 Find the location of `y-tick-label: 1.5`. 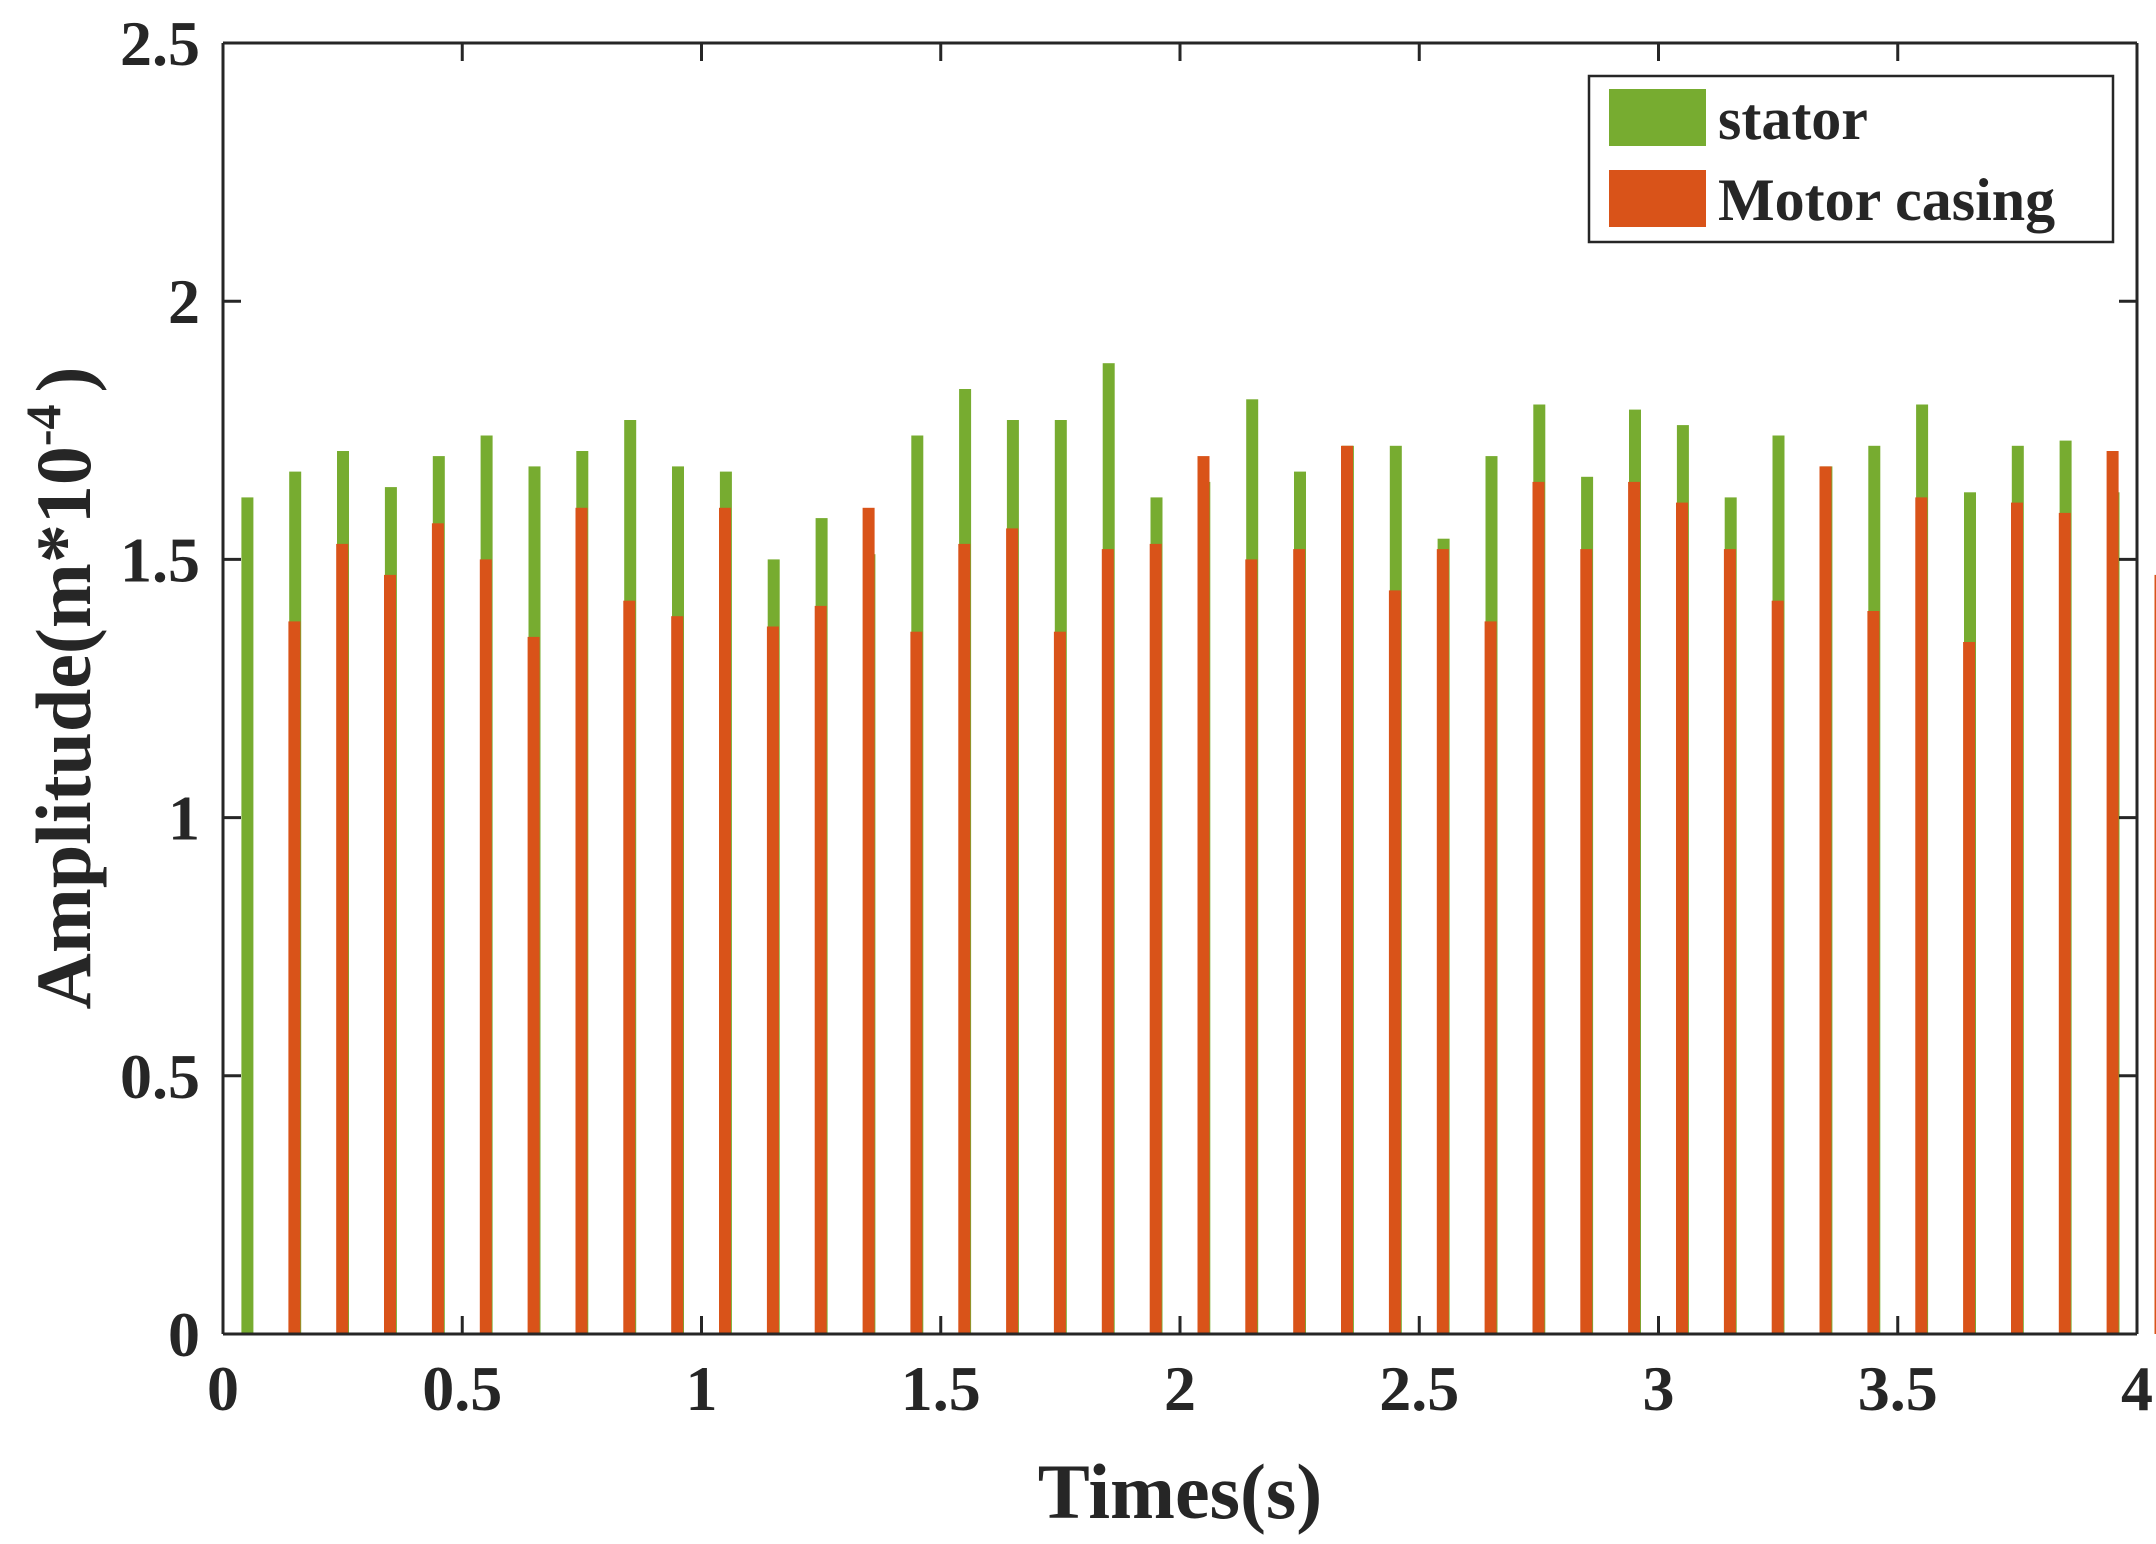

y-tick-label: 1.5 is located at coordinates (160, 559).